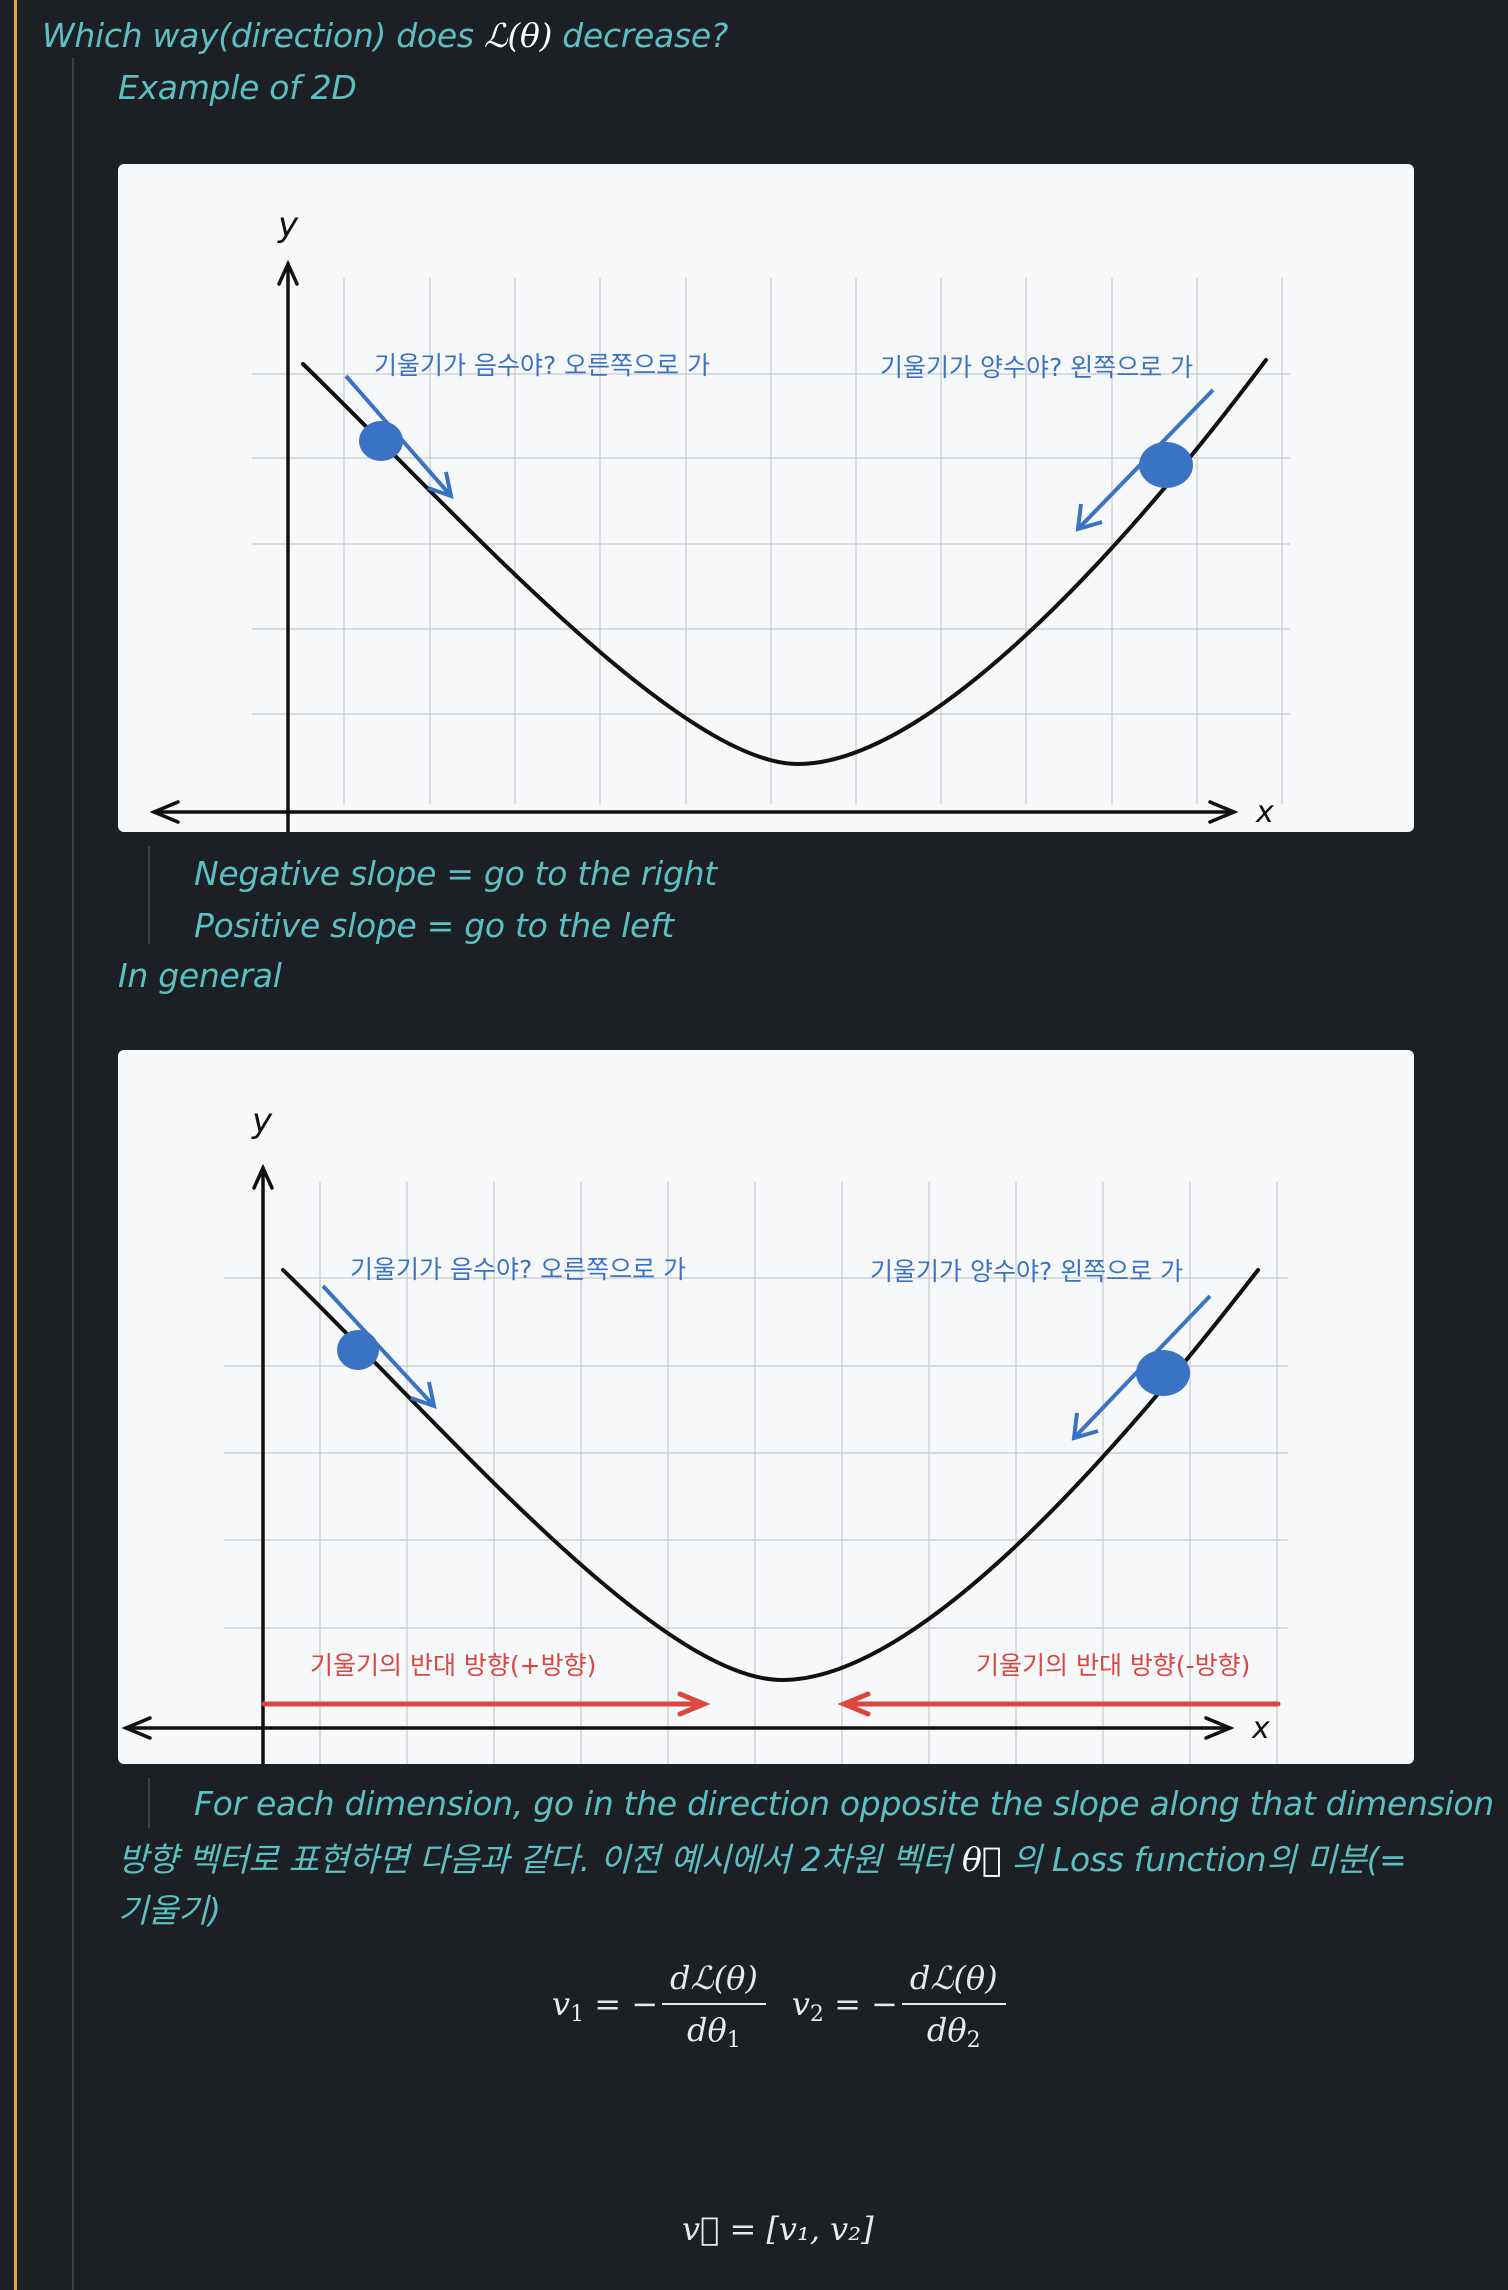 The width and height of the screenshot is (1508, 2290). What do you see at coordinates (1113, 1665) in the screenshot?
I see `right-direction-label: 기울기의 반대 방향(-방향)` at bounding box center [1113, 1665].